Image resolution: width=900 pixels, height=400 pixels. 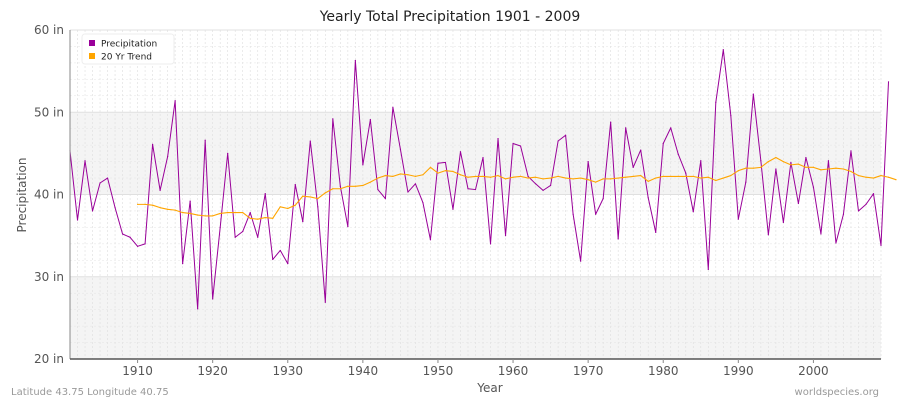 I want to click on x-tick-label: 1940, so click(x=363, y=371).